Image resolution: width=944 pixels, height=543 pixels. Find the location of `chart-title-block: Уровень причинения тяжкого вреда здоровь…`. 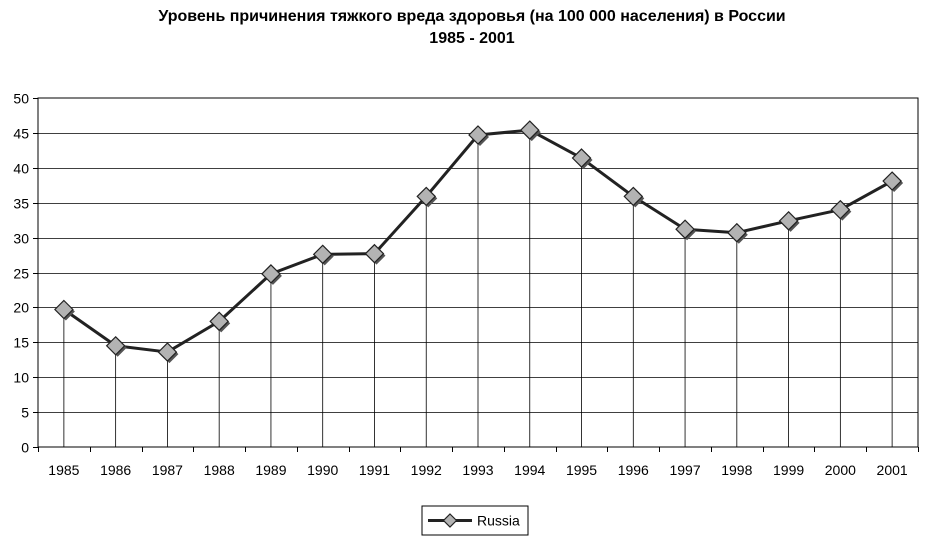

chart-title-block: Уровень причинения тяжкого вреда здоровь… is located at coordinates (472, 28).